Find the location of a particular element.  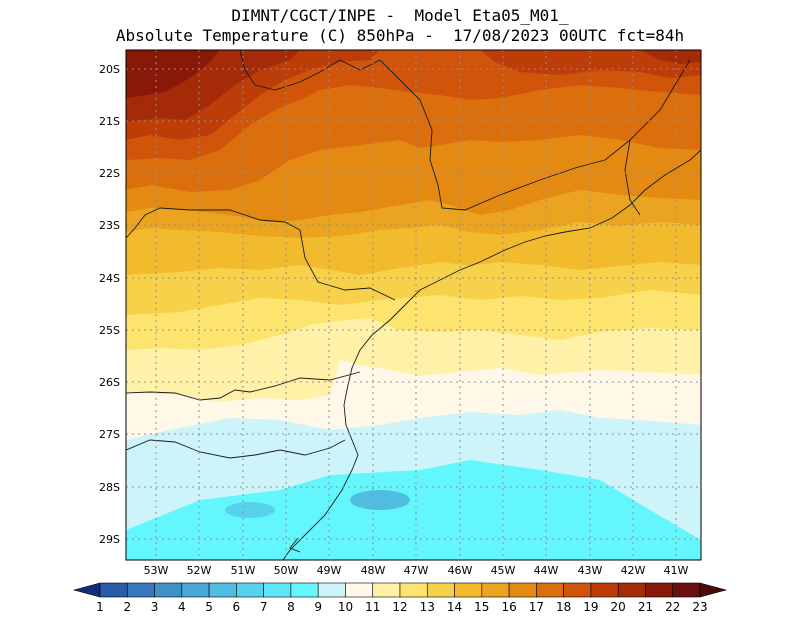

lon-label: 53W is located at coordinates (156, 570).